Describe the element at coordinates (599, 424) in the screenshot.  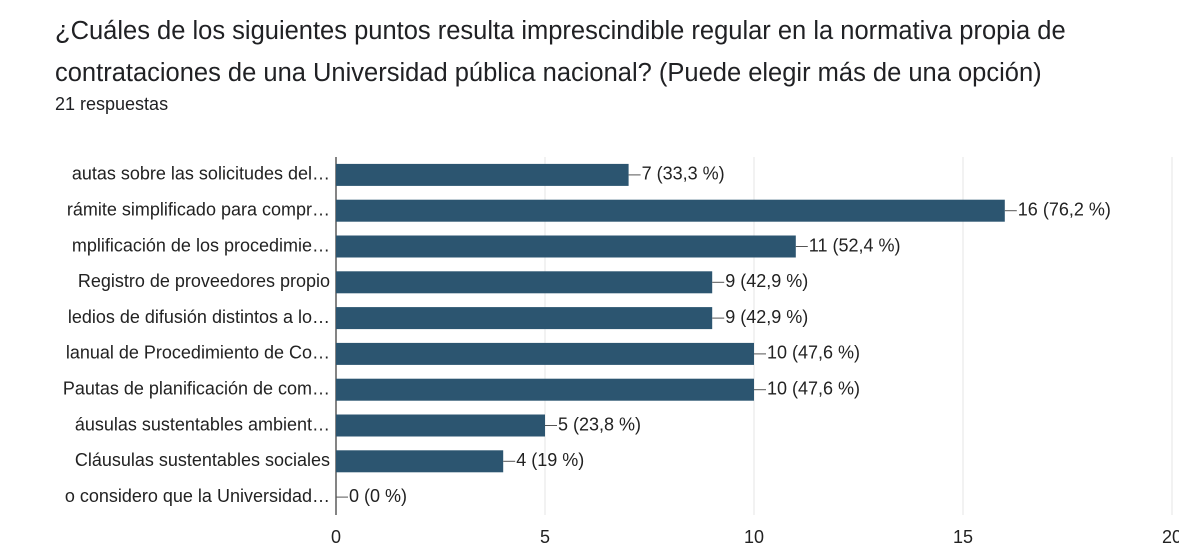
I see `data-label: 5 (23,8 %)` at that location.